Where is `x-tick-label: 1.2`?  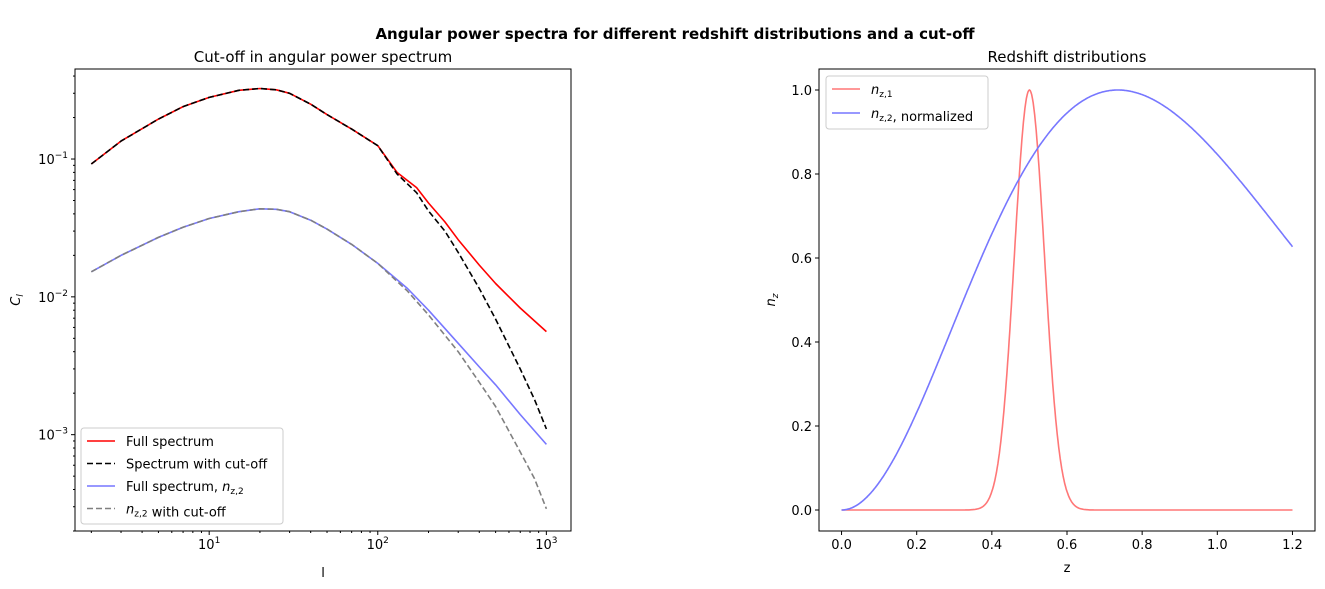 x-tick-label: 1.2 is located at coordinates (1292, 545).